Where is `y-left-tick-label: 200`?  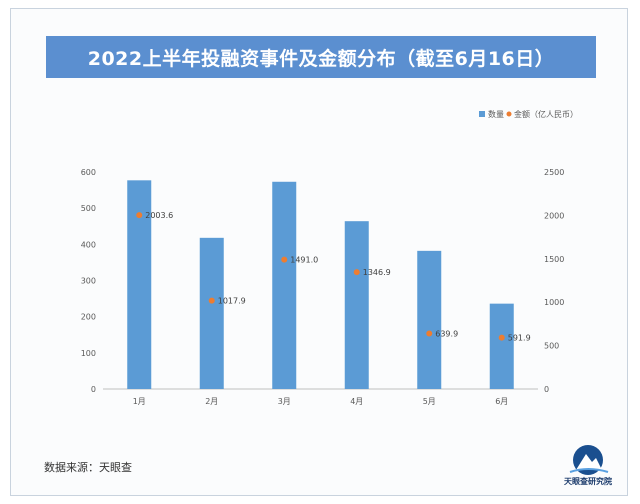
y-left-tick-label: 200 is located at coordinates (88, 317).